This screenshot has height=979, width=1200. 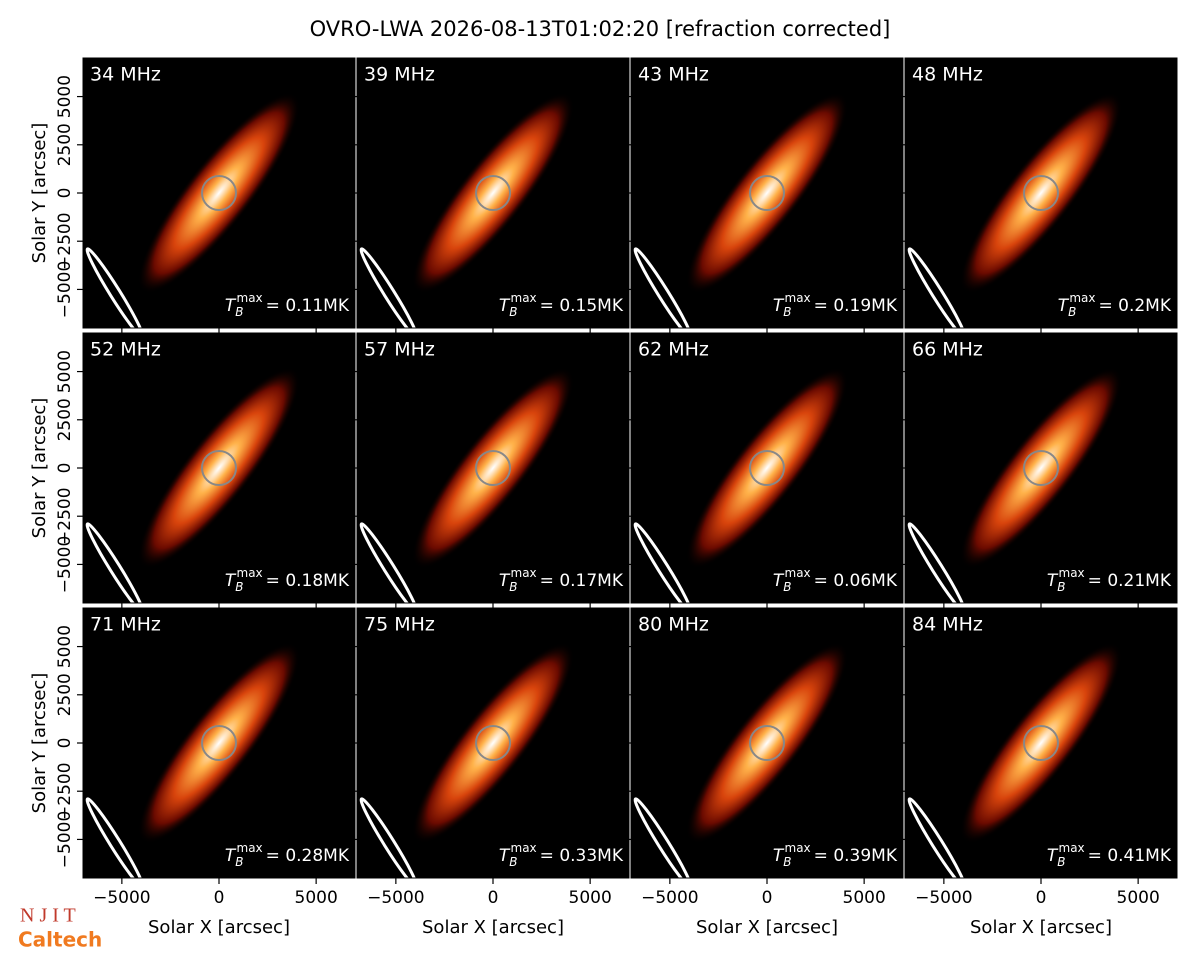 What do you see at coordinates (947, 350) in the screenshot?
I see `panel-label: 66 MHz` at bounding box center [947, 350].